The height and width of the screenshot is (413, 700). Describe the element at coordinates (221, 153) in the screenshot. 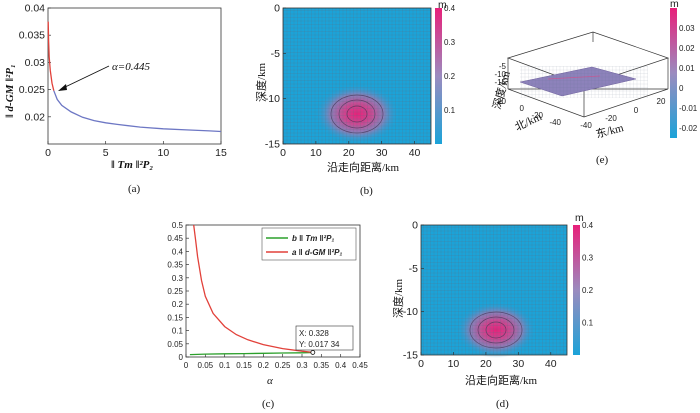

I see `x-tick-label: 15` at that location.